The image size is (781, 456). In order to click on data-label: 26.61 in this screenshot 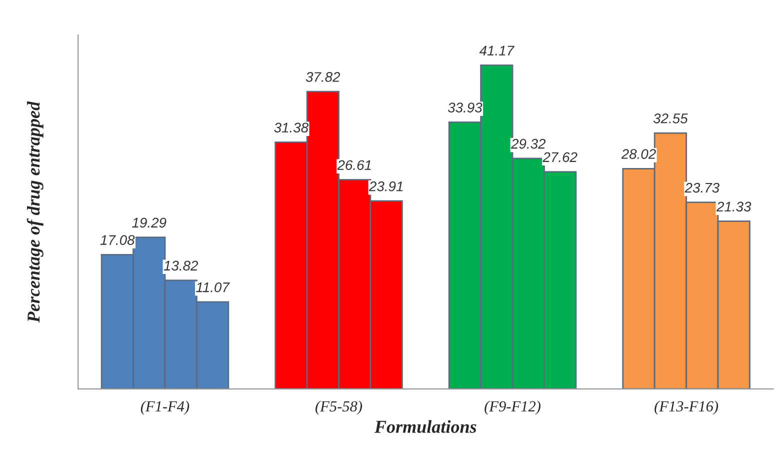, I will do `click(354, 165)`.